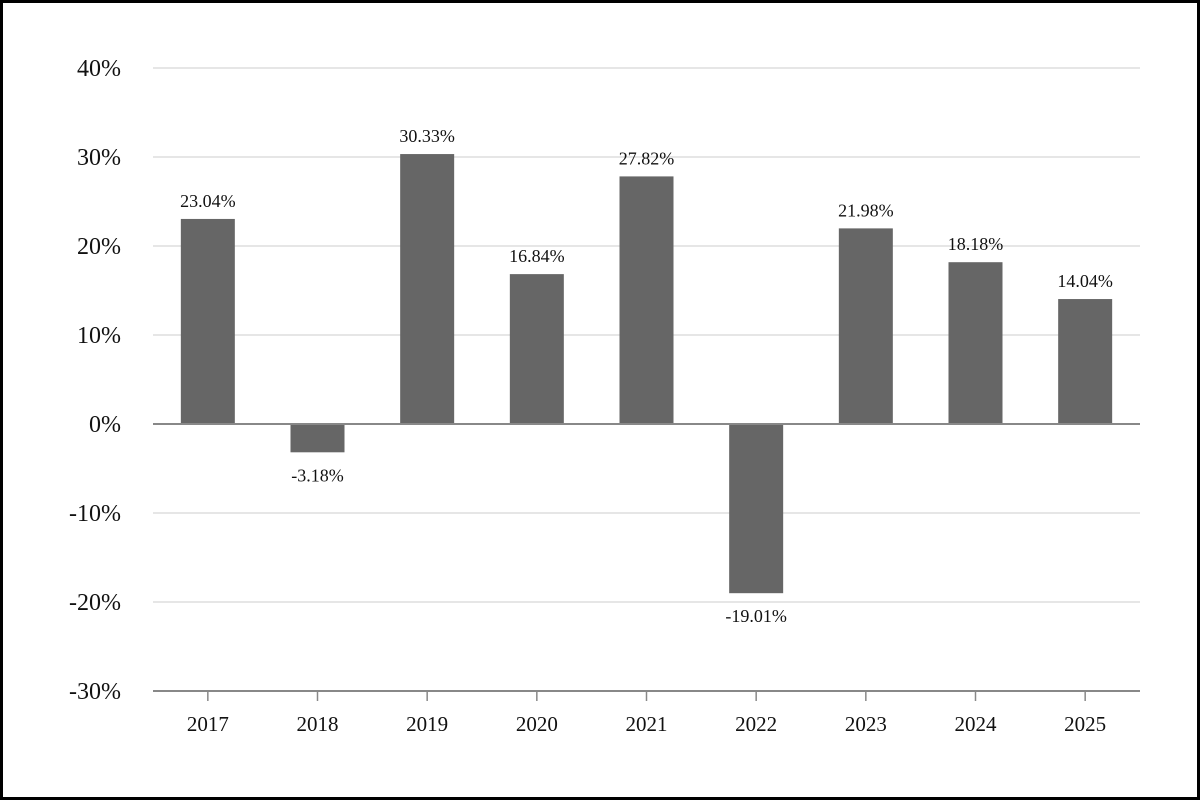  Describe the element at coordinates (318, 724) in the screenshot. I see `x-tick-label: 2018` at that location.